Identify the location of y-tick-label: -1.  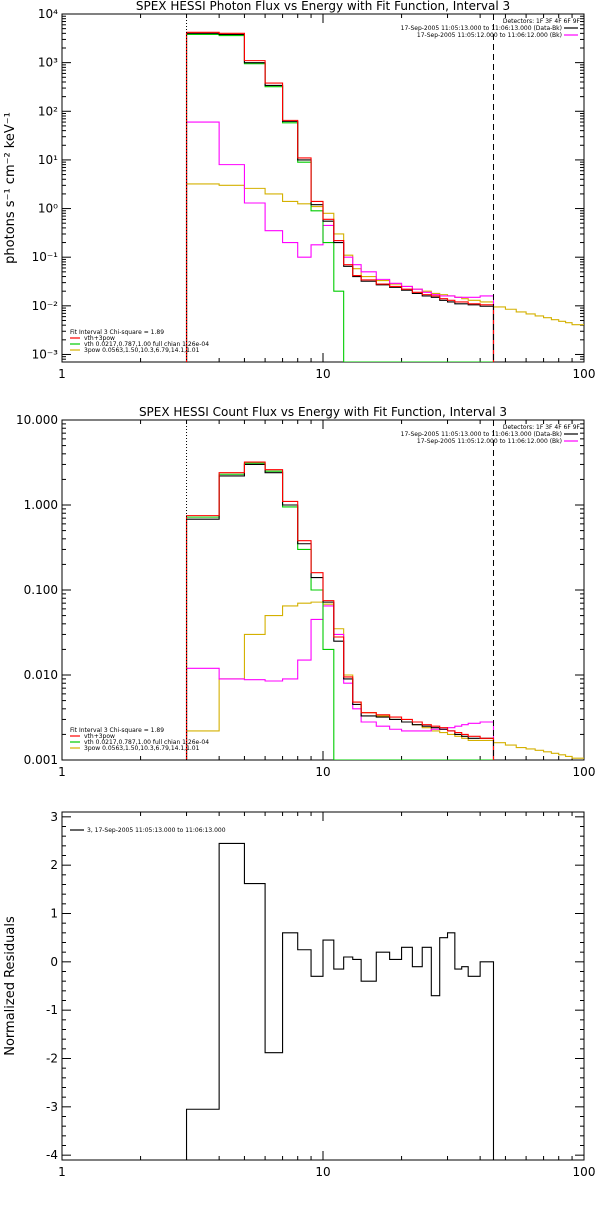
(52, 1010).